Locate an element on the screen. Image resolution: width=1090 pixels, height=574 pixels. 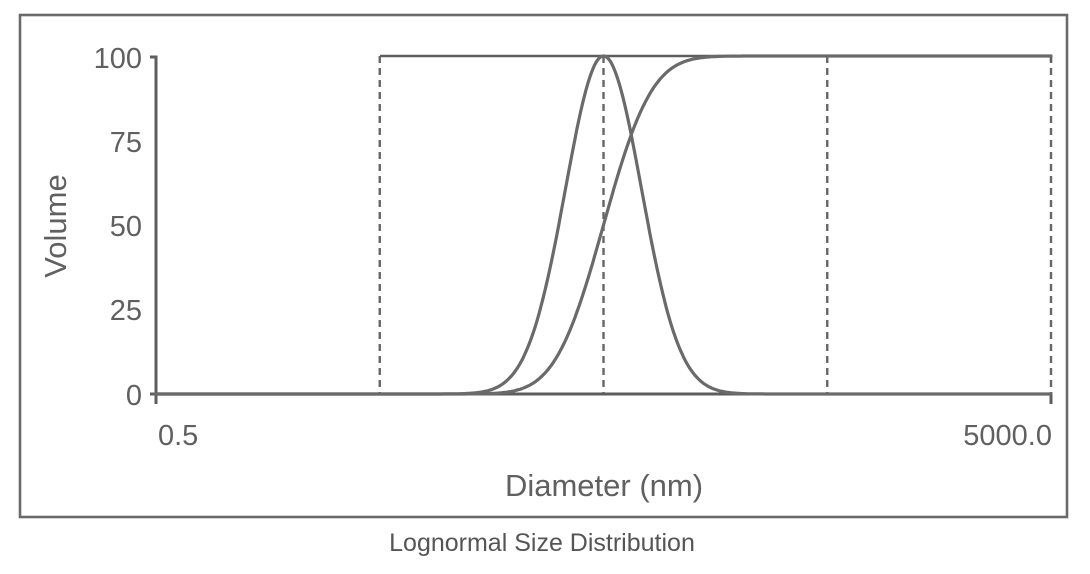
y-tick-0: 0 is located at coordinates (134, 396).